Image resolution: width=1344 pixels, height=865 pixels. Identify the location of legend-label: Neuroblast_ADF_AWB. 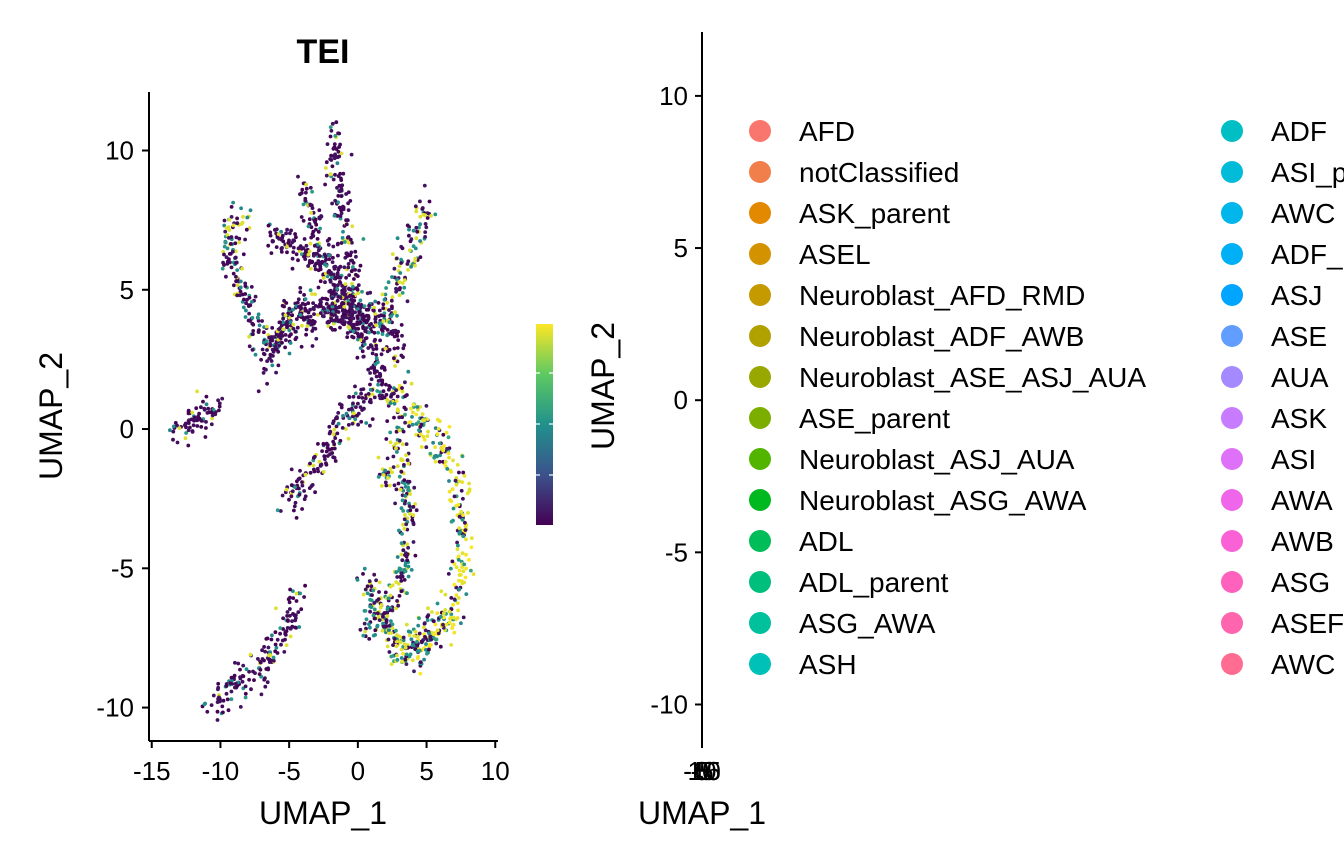
(941, 336).